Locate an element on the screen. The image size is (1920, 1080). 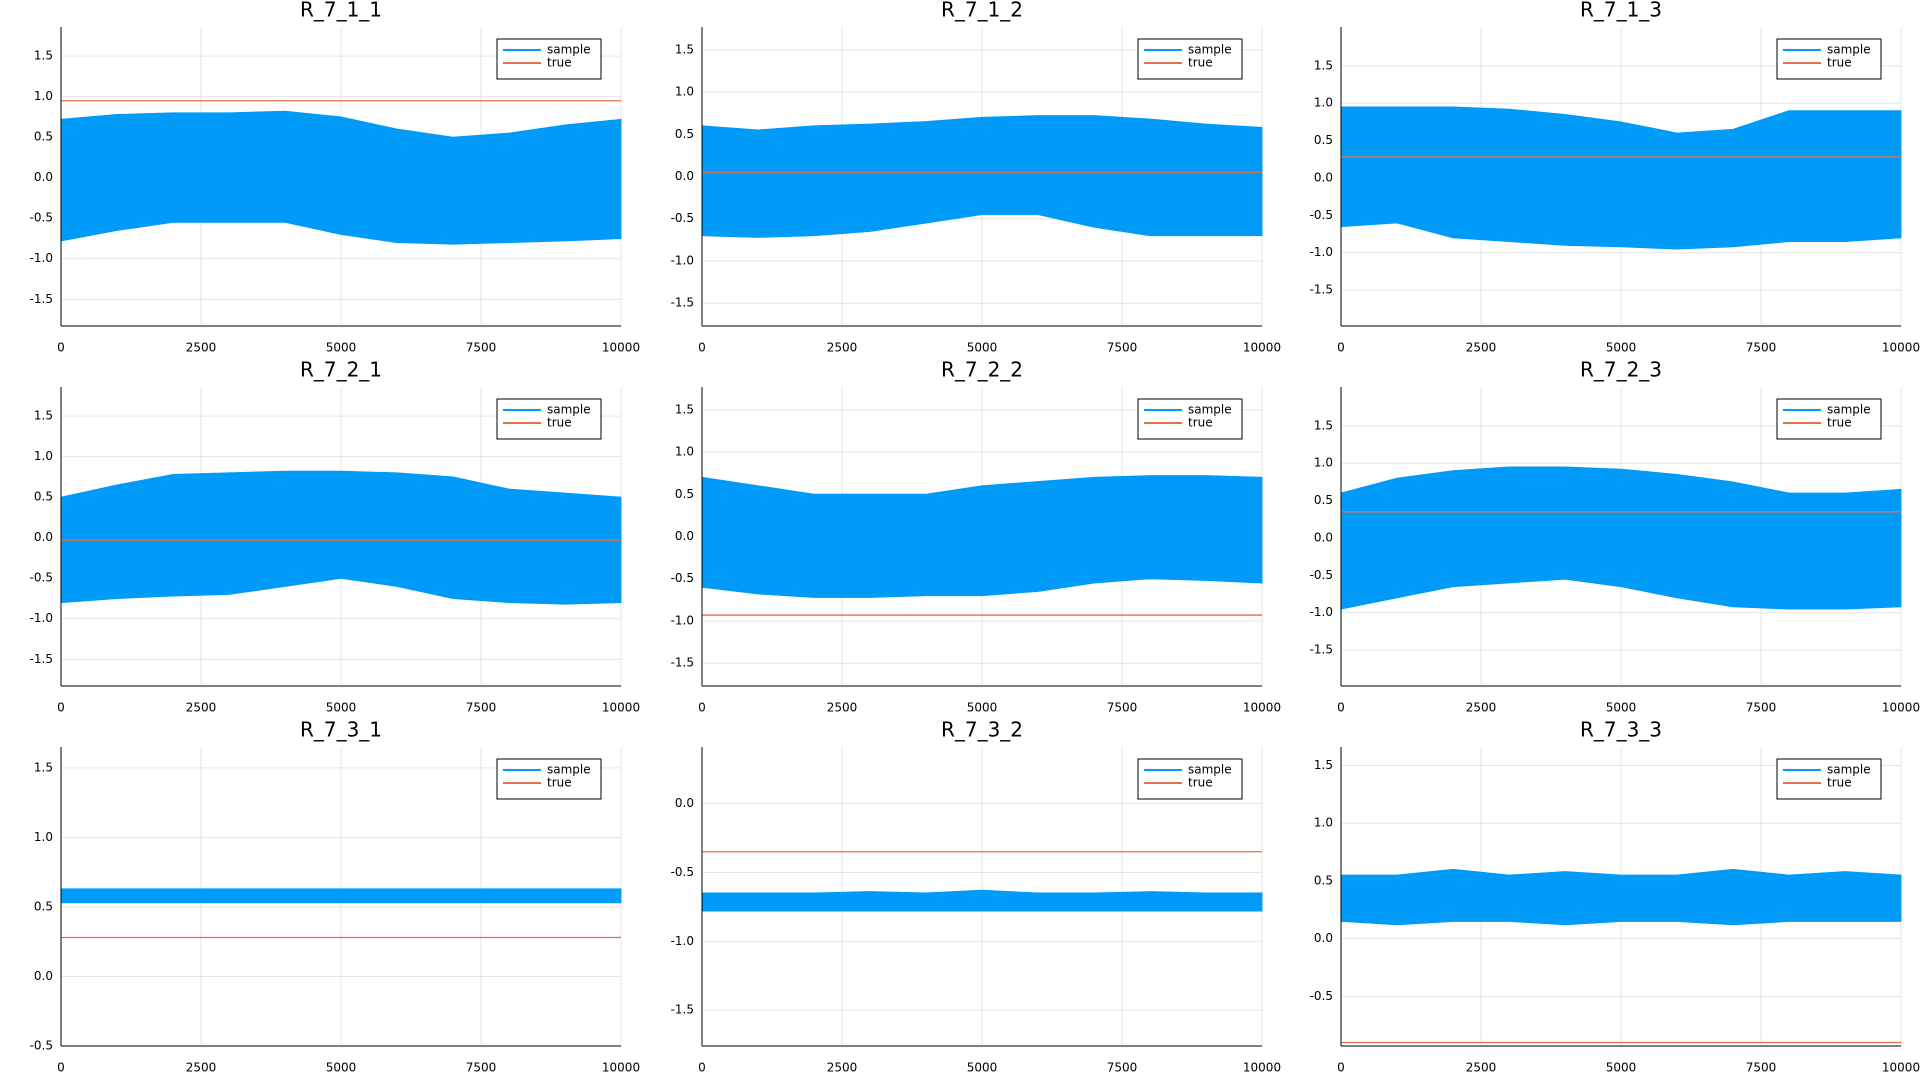
subplot-title: R_7_3_1 is located at coordinates (341, 730).